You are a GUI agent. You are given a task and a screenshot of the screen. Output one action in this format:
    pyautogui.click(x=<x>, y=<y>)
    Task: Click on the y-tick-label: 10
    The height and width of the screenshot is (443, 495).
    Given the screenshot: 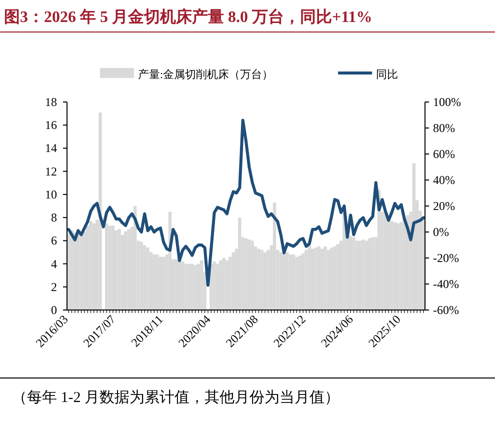 What is the action you would take?
    pyautogui.click(x=51, y=194)
    